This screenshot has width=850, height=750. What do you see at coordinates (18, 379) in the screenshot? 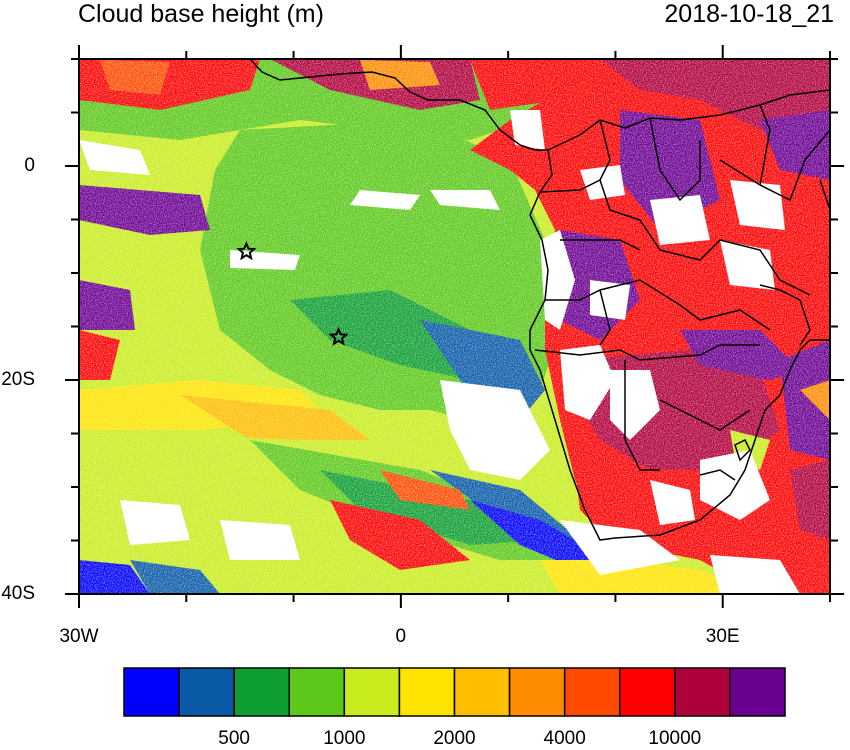
I see `lat-label: 20S` at bounding box center [18, 379].